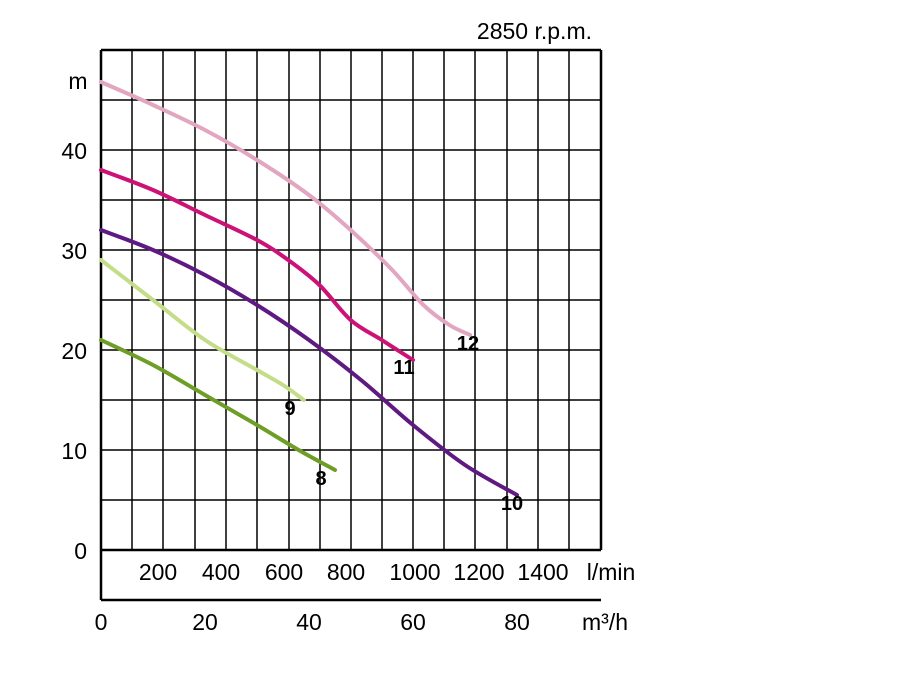 This screenshot has height=700, width=900. I want to click on curve-label-11: 11, so click(403, 368).